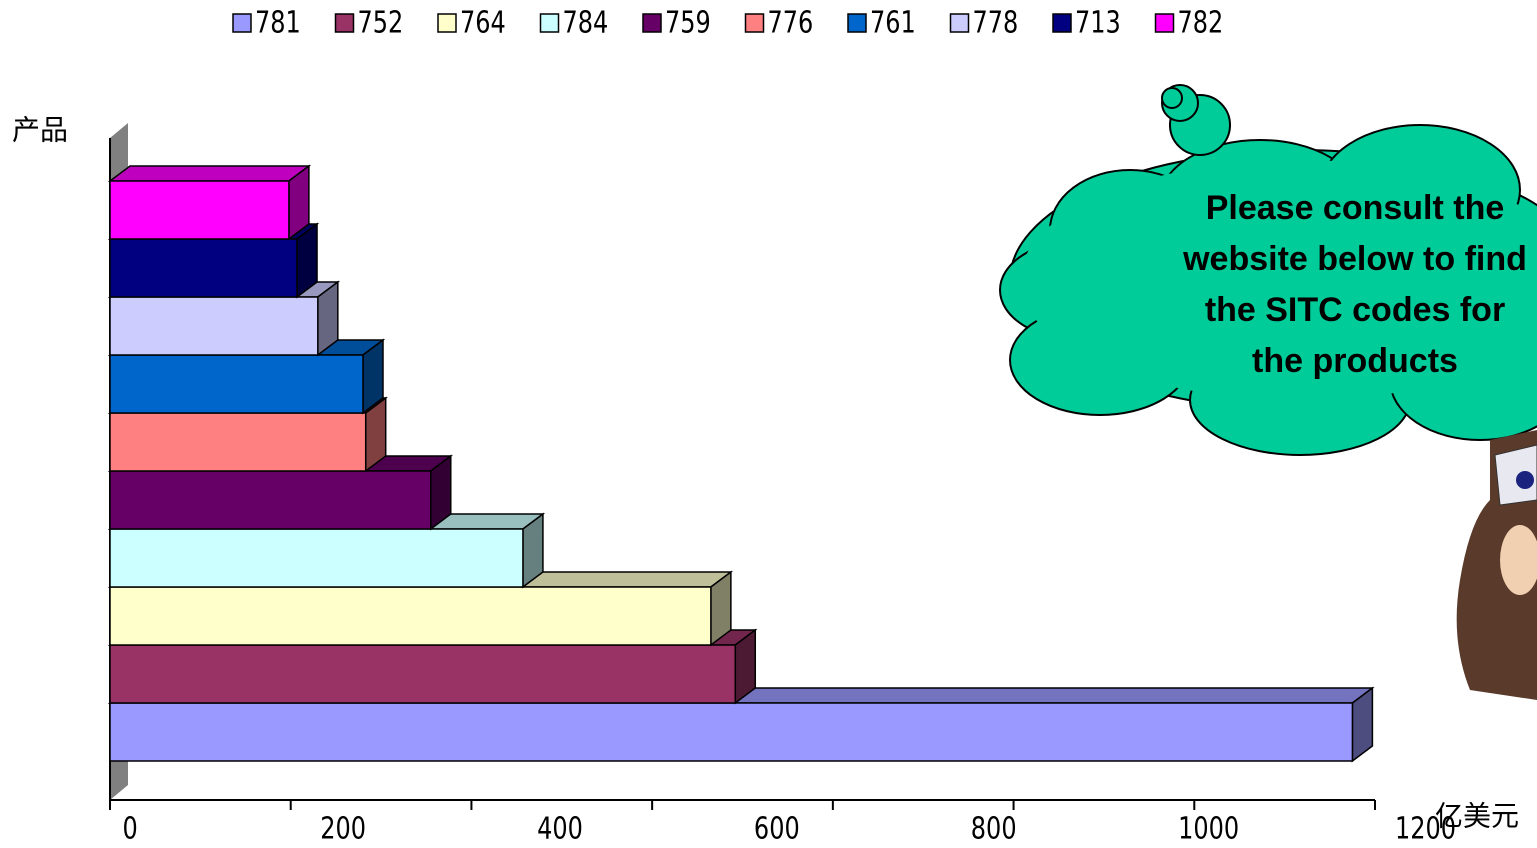 The width and height of the screenshot is (1537, 848). I want to click on legend-label: 781, so click(278, 23).